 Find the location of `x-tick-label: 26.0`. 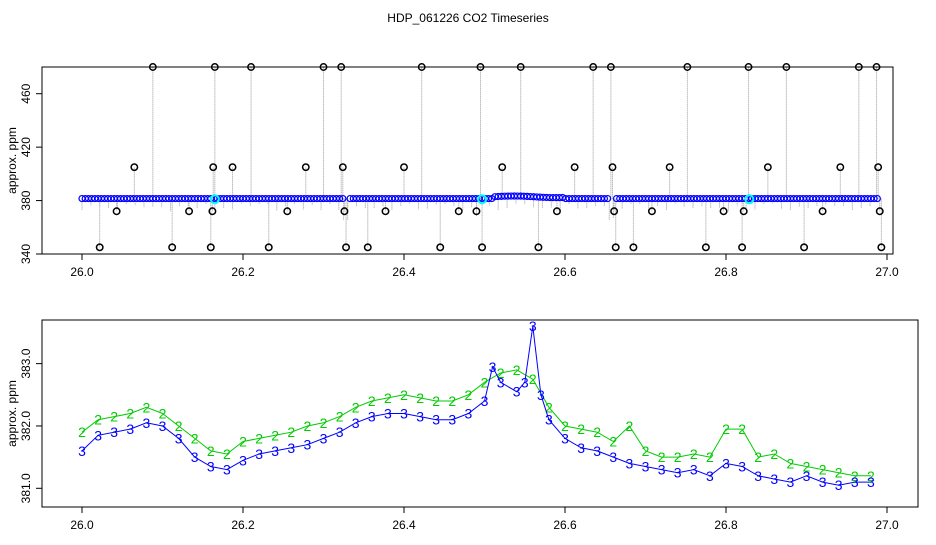

x-tick-label: 26.0 is located at coordinates (82, 272).